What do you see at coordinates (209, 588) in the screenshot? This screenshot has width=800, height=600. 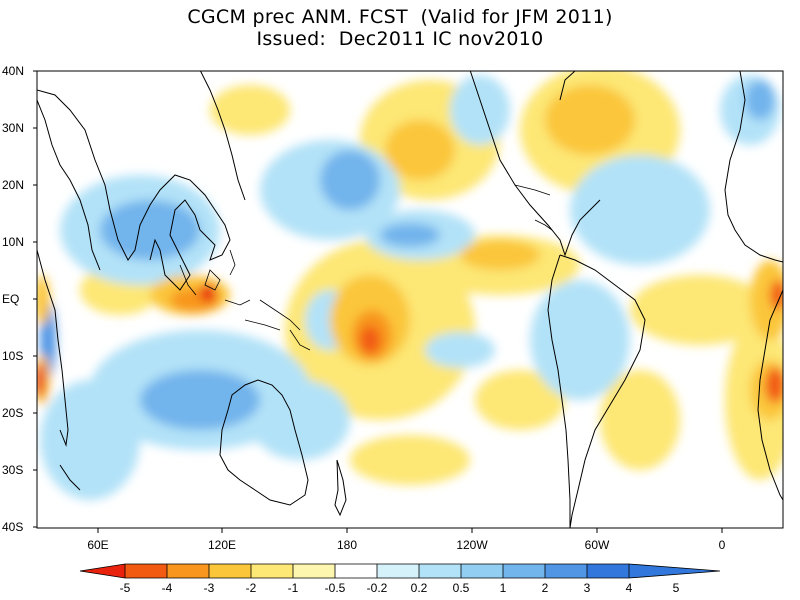 I see `colorbar-label: -3` at bounding box center [209, 588].